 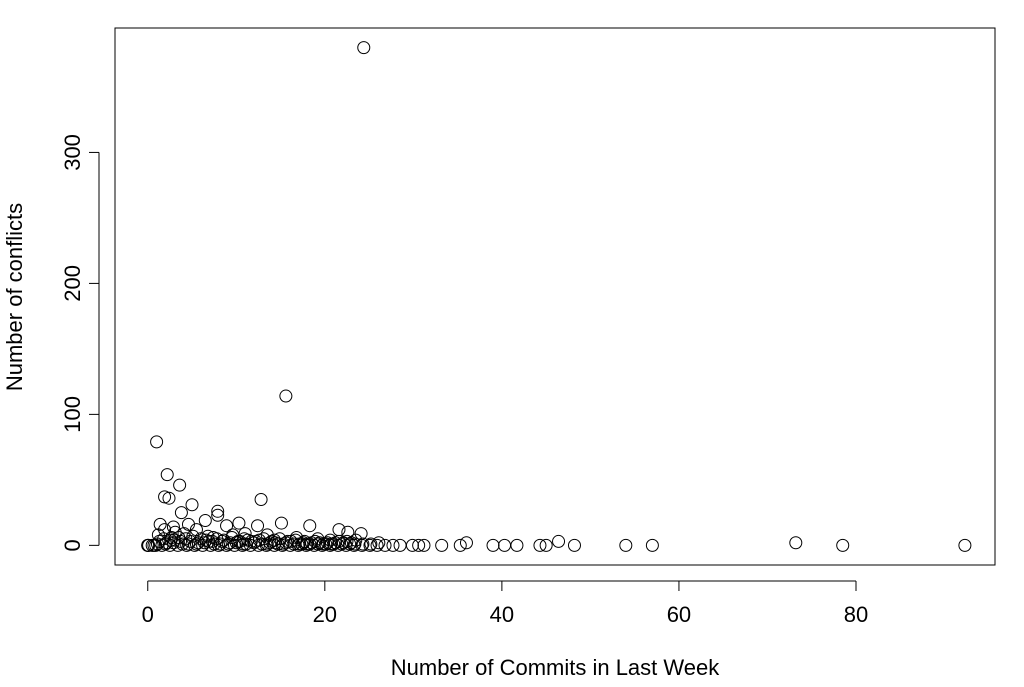 I want to click on x-axis: 0 20 40 60 80, so click(x=505, y=603).